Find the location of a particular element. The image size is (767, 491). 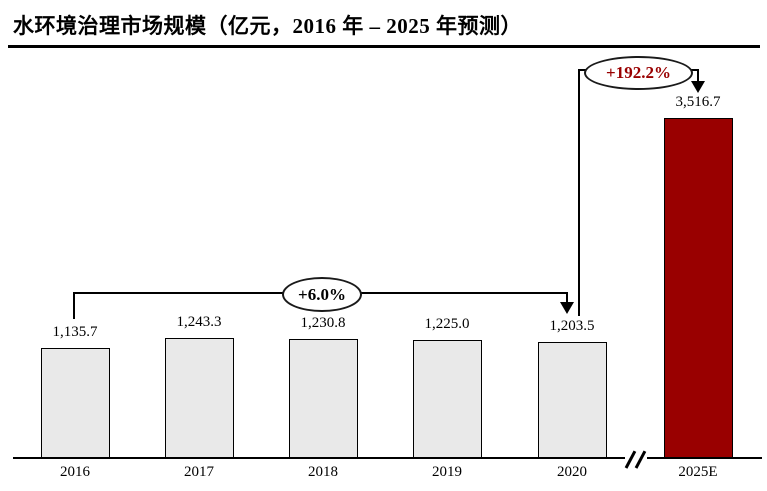

cagr-arrowhead-icon is located at coordinates (567, 308).